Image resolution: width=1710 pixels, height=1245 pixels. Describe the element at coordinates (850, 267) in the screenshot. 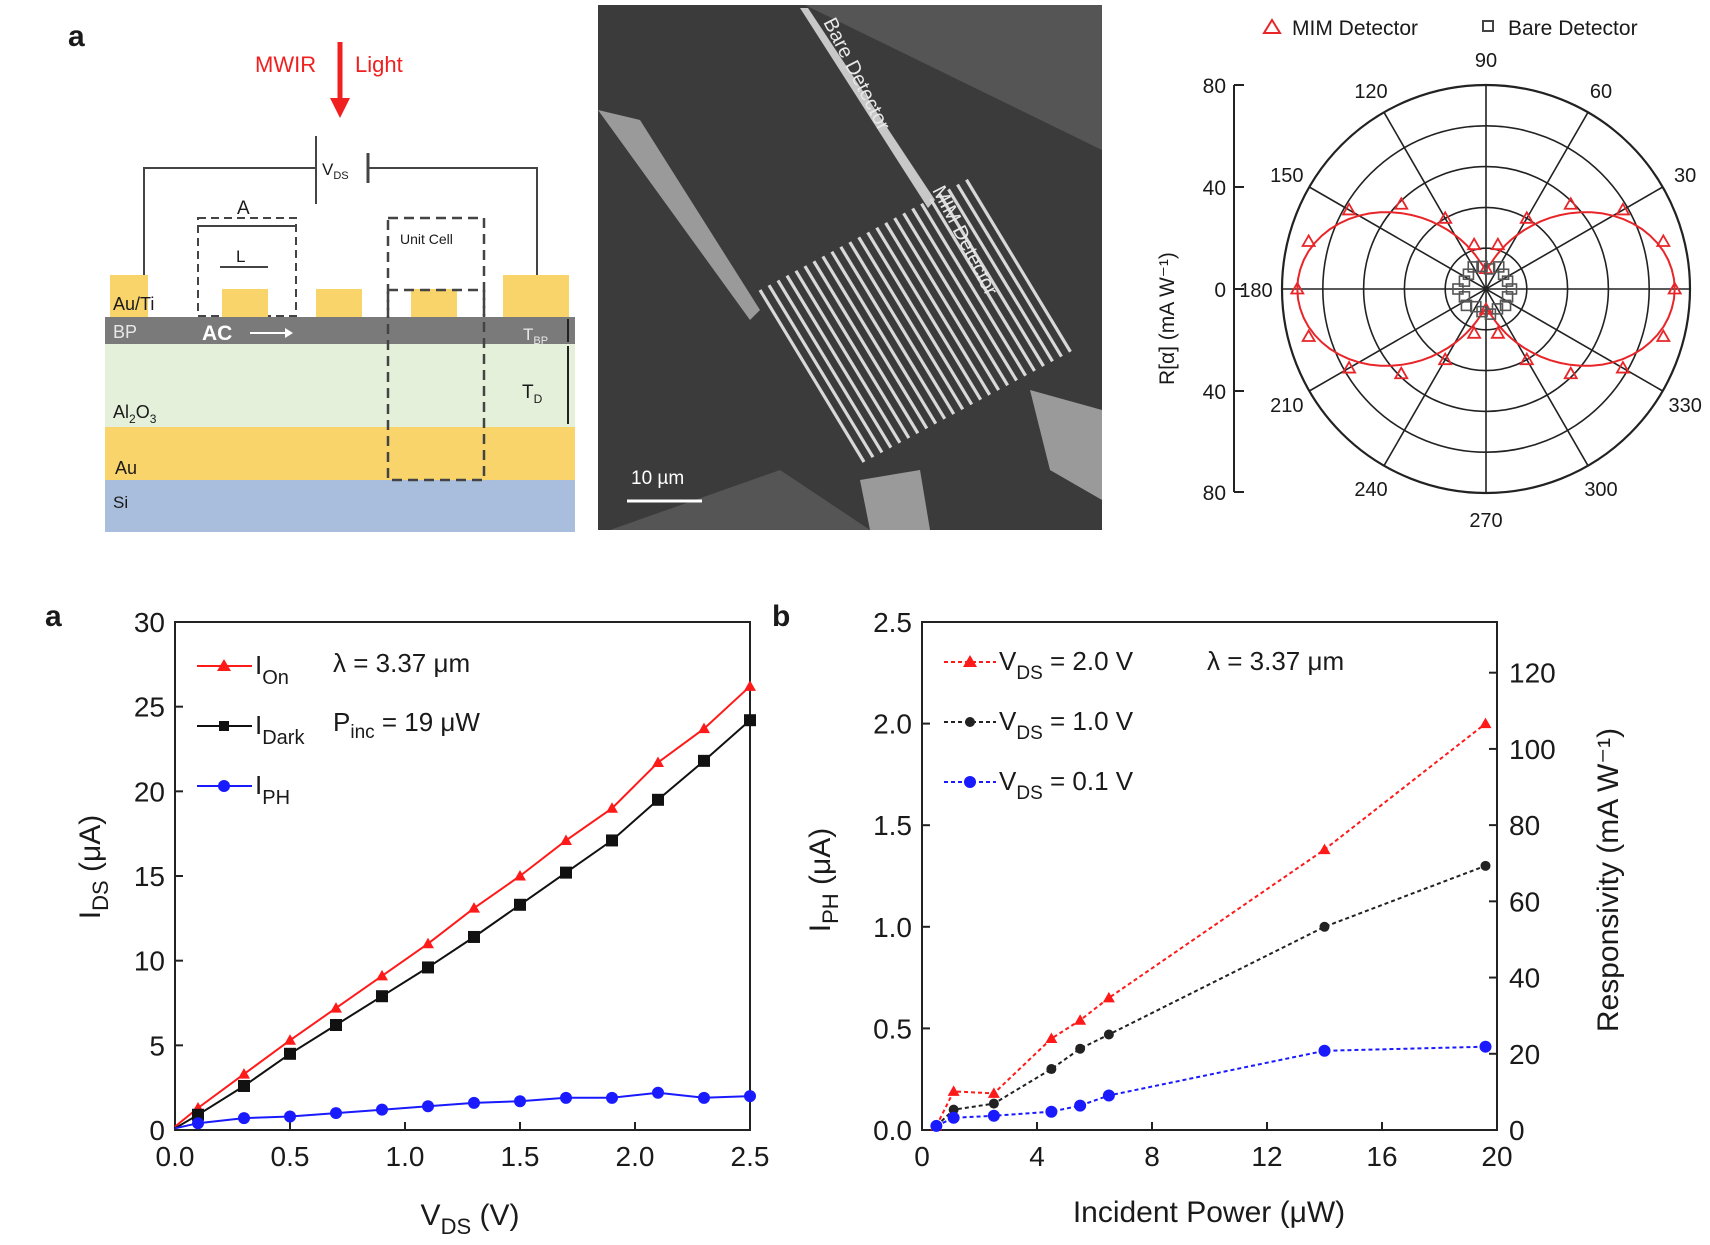

I see `sem-micrograph: Bare Detector MIM Detector 10 µm` at that location.